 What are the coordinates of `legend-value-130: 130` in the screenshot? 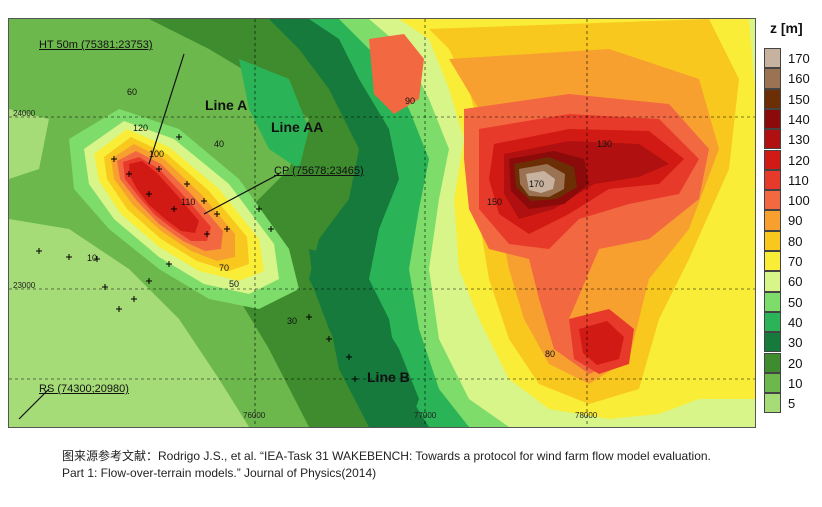 It's located at (799, 140).